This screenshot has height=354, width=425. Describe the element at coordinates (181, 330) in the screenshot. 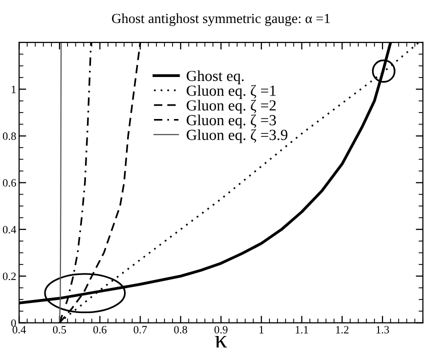

I see `x-tick-label: 0.8` at that location.